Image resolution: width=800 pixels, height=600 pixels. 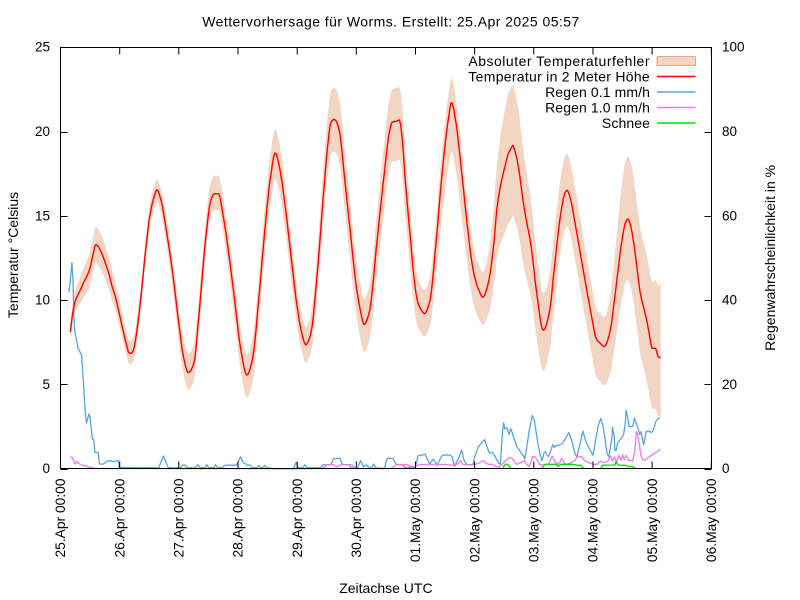 I want to click on svg-text: 06.May 00:00, so click(x=711, y=520).